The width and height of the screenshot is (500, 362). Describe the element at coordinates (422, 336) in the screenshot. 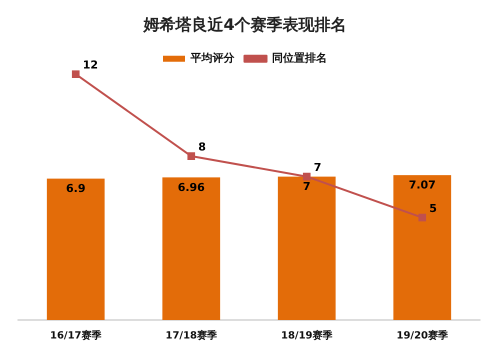

I see `x-tick-label: 19/20赛季` at that location.